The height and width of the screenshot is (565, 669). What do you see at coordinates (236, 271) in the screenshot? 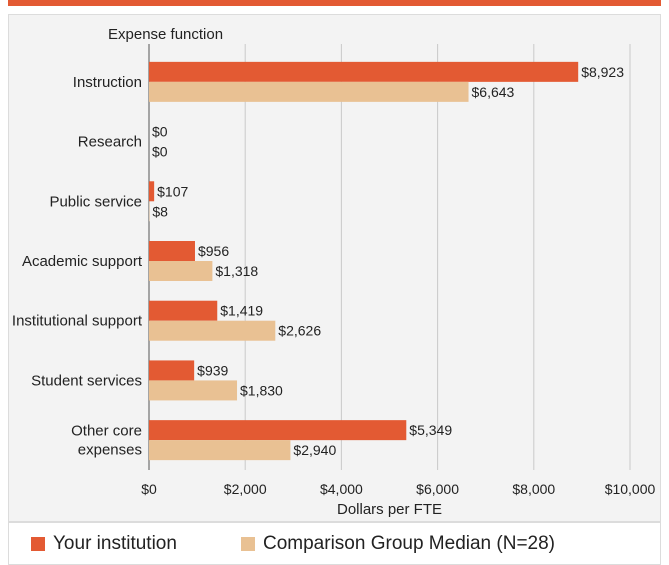
I see `bar-value-label: $1,318` at bounding box center [236, 271].